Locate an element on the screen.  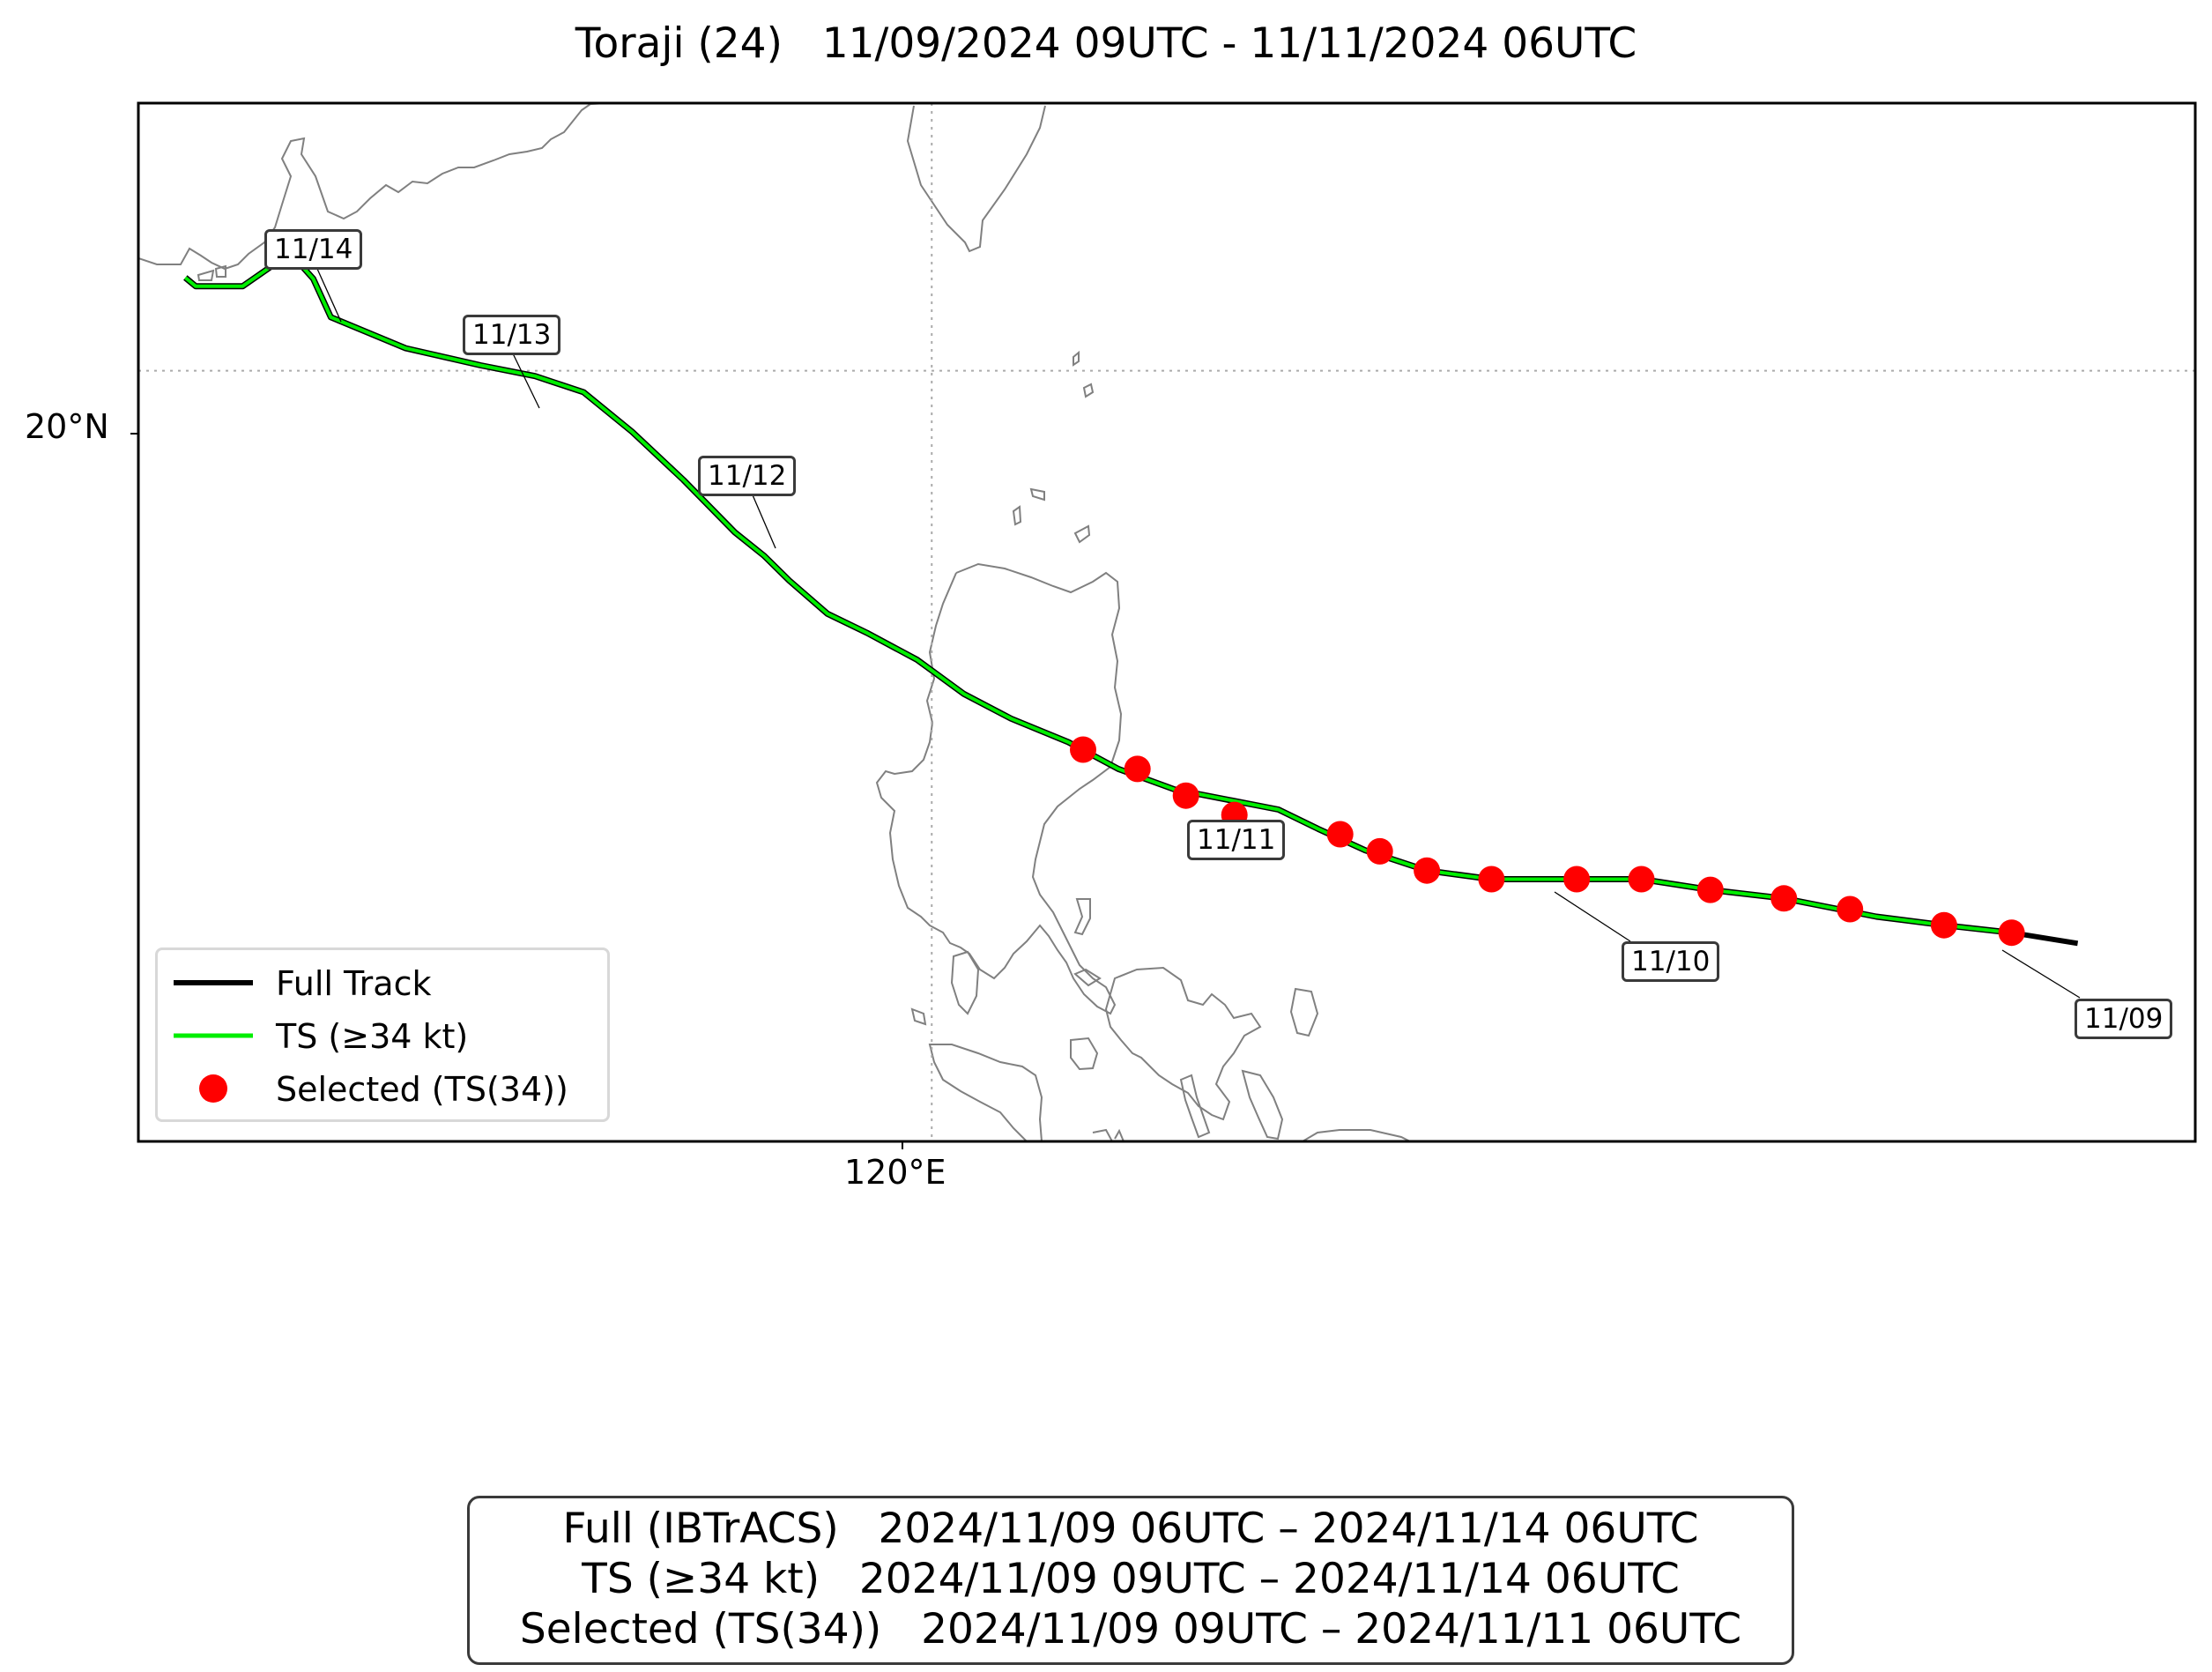
coastline-visayas is located at coordinates (1183, 1043).